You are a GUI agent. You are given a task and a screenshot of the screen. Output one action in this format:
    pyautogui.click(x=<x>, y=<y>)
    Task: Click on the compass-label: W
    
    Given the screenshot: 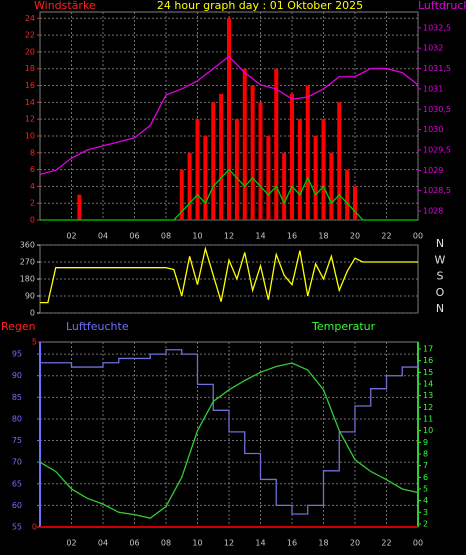 What is the action you would take?
    pyautogui.click(x=440, y=259)
    